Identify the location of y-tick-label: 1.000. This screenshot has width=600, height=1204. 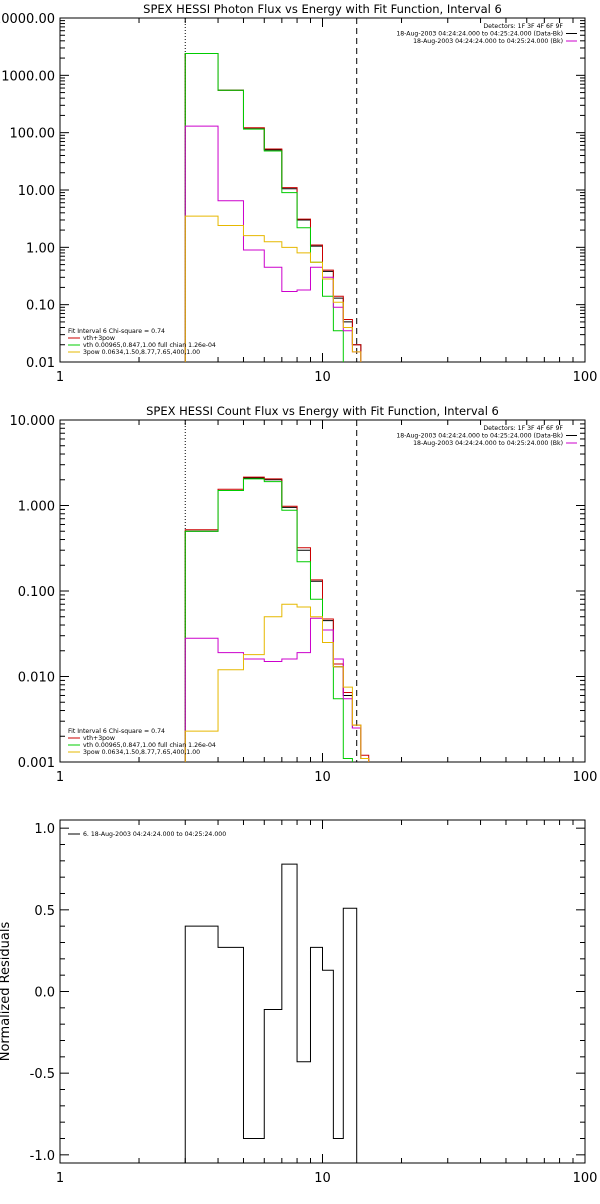
(36, 507).